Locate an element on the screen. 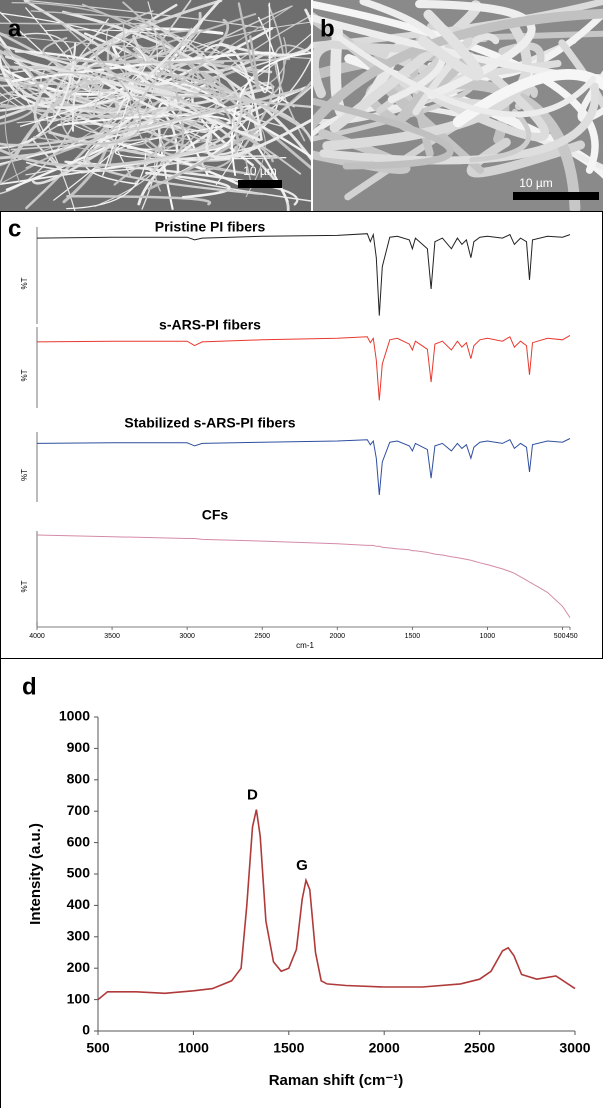  fibers-a is located at coordinates (155, 105).